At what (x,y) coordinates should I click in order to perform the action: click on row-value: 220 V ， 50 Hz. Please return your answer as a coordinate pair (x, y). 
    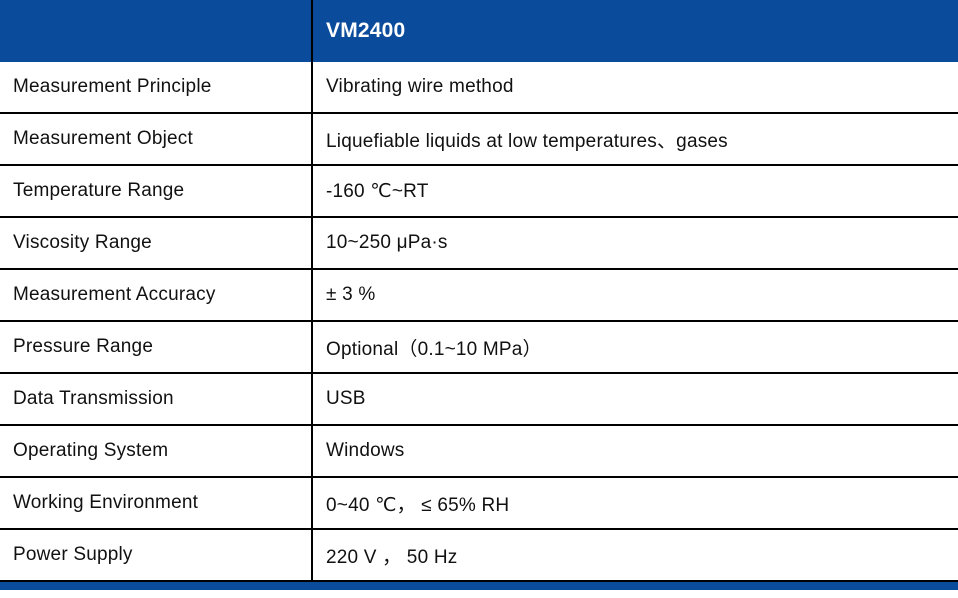
    Looking at the image, I should click on (634, 555).